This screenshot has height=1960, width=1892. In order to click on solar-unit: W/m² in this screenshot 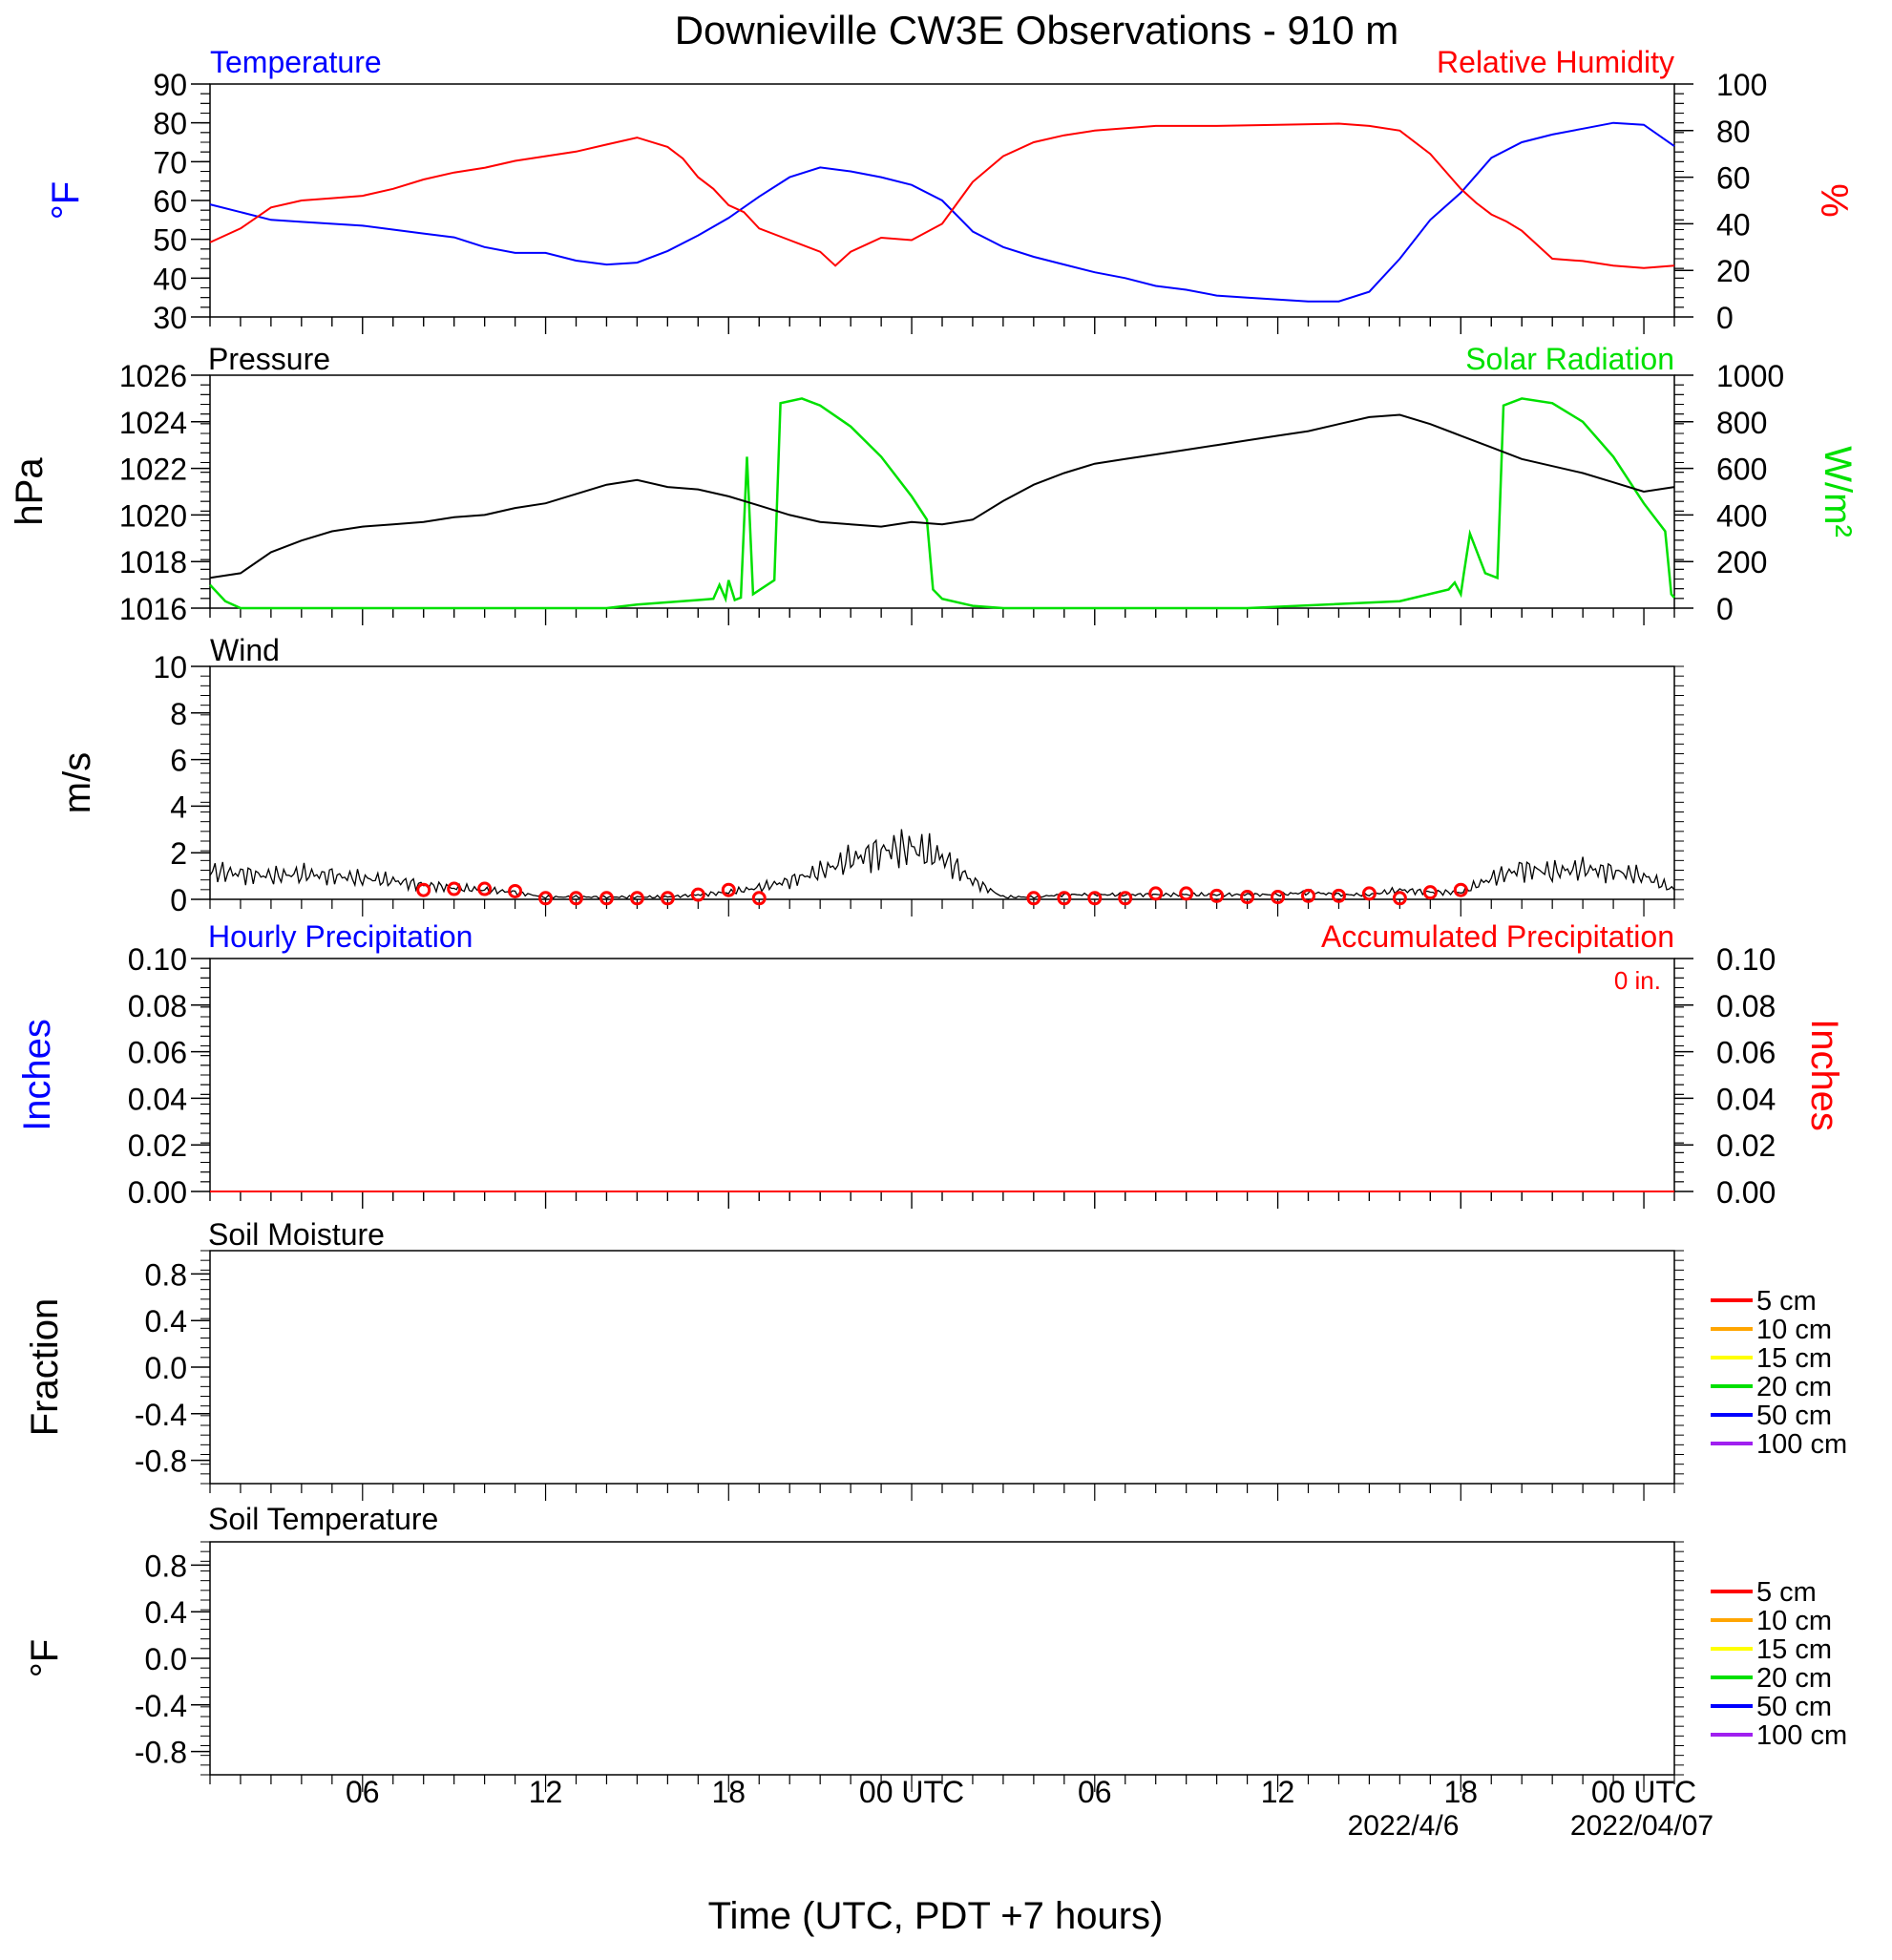, I will do `click(1838, 491)`.